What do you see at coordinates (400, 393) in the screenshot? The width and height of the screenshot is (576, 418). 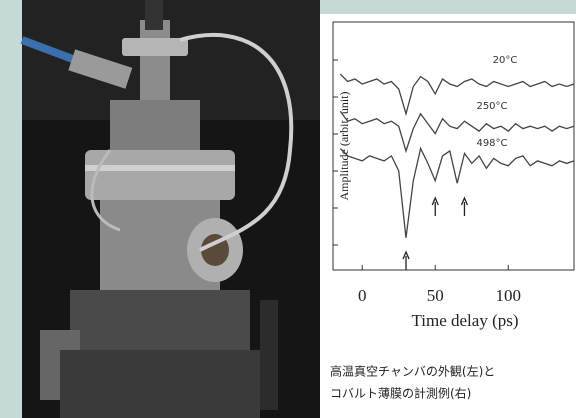 I see `caption-line: コバルト薄膜の計測例(右)` at bounding box center [400, 393].